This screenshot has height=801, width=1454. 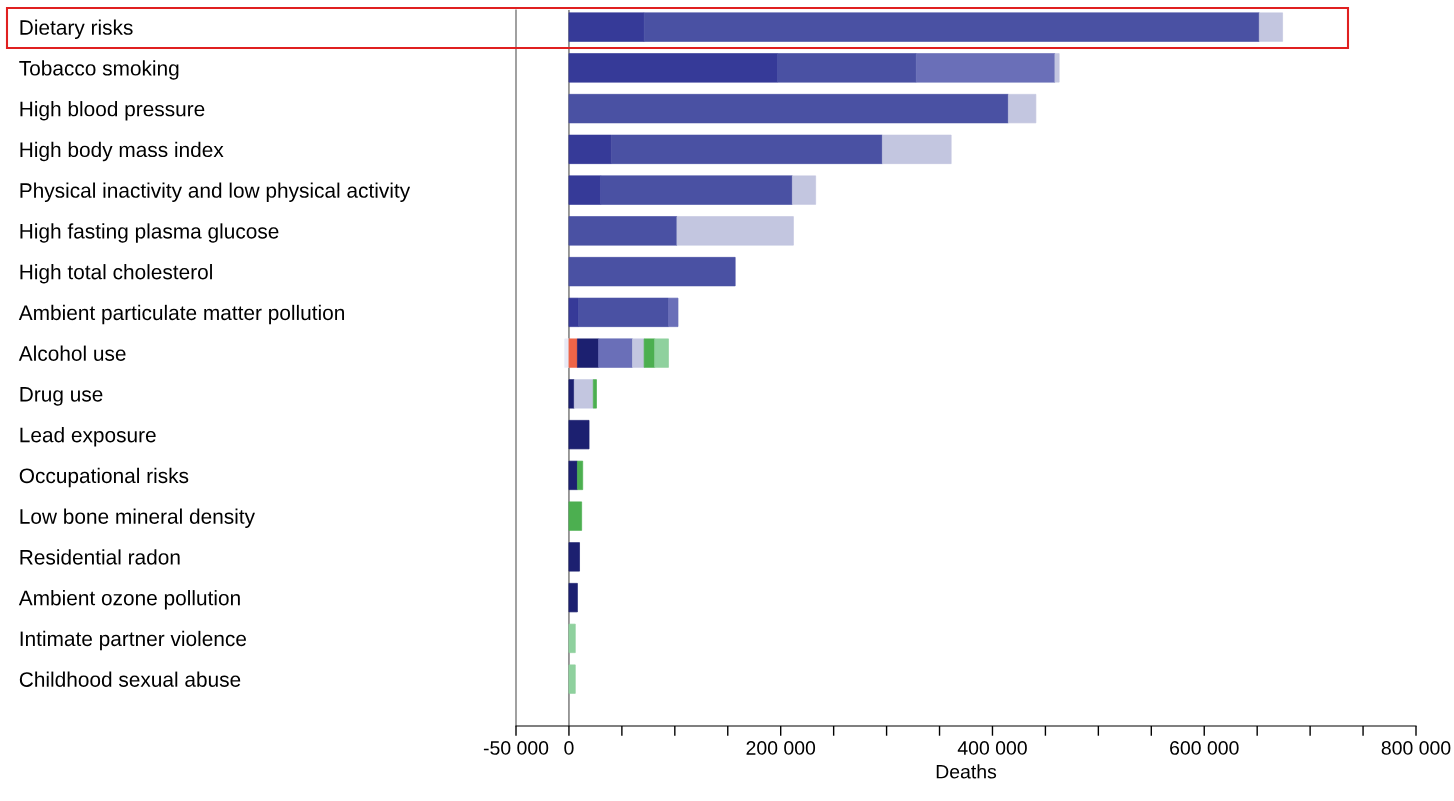 I want to click on y-tick-label: High body mass index, so click(x=122, y=151).